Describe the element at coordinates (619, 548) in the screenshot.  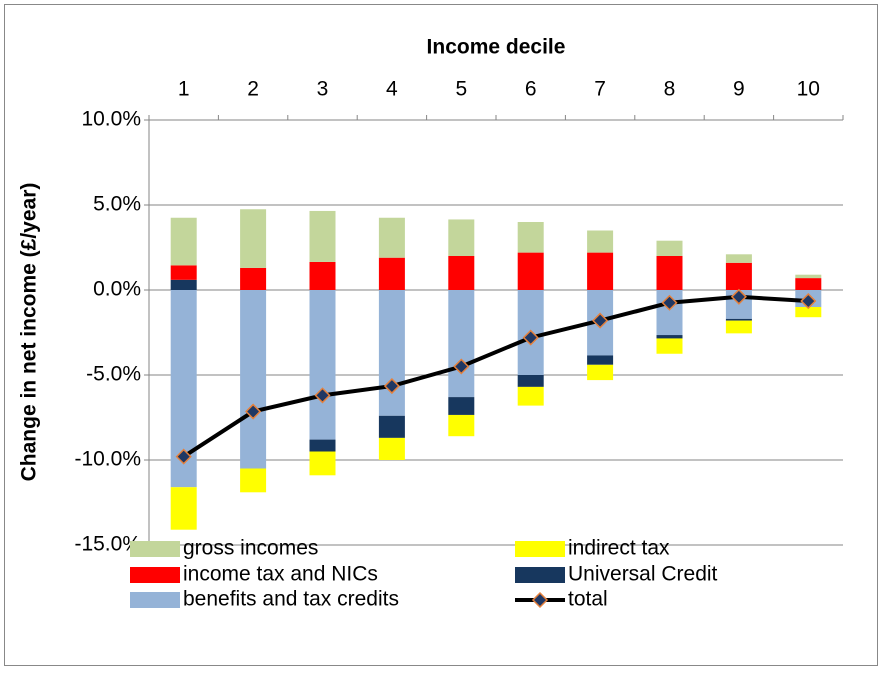
I see `legend-label: indirect tax` at that location.